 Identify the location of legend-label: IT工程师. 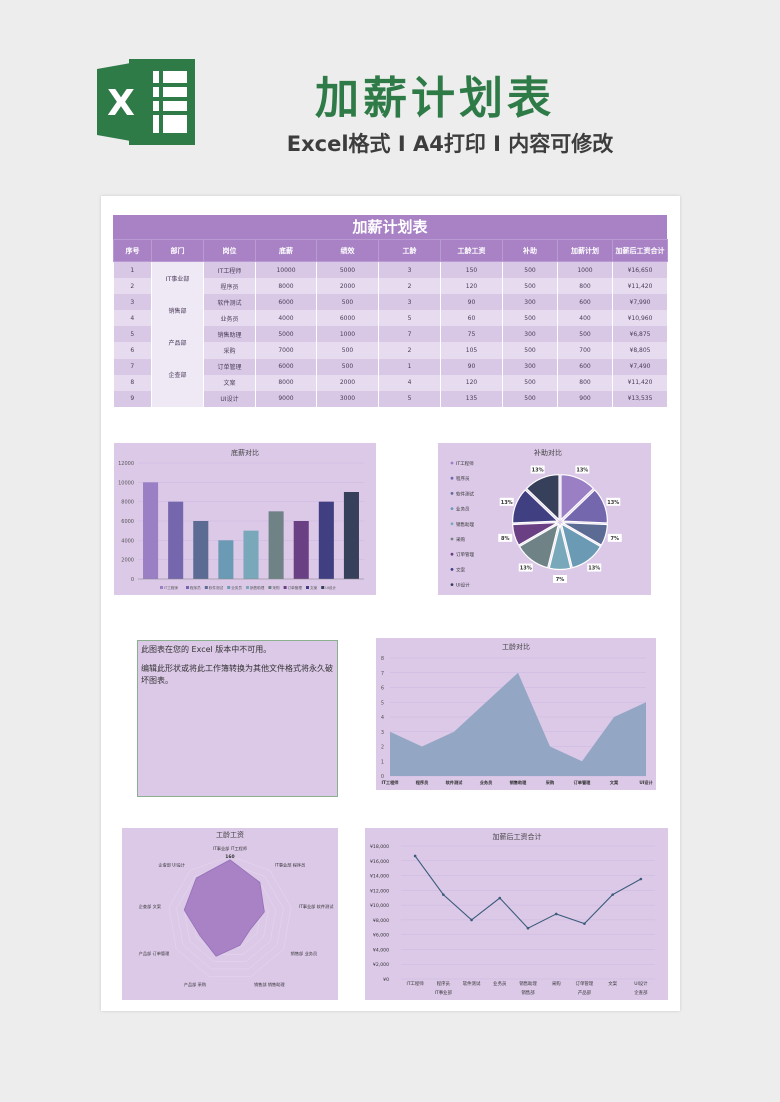
(171, 587).